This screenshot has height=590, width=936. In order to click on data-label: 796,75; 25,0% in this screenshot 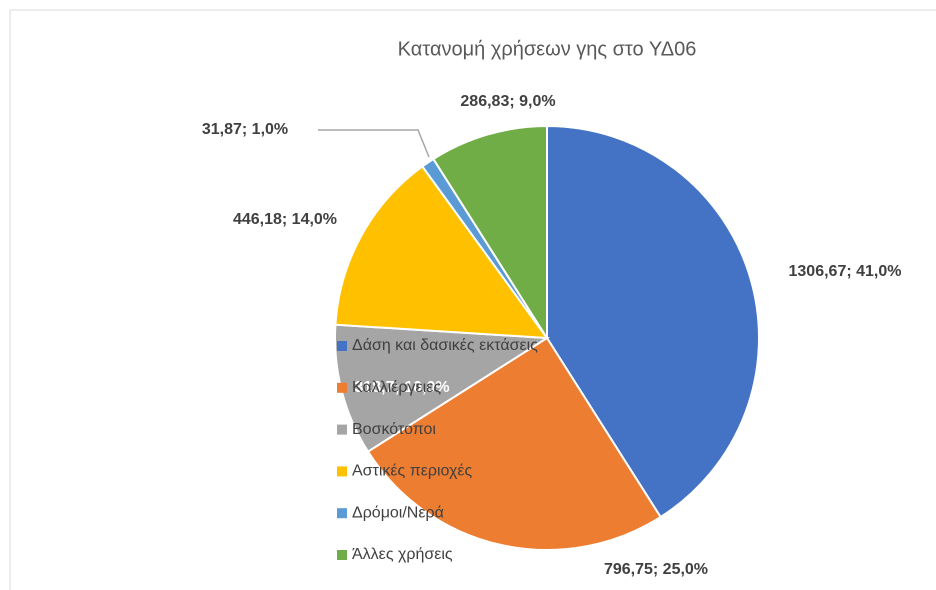, I will do `click(656, 569)`.